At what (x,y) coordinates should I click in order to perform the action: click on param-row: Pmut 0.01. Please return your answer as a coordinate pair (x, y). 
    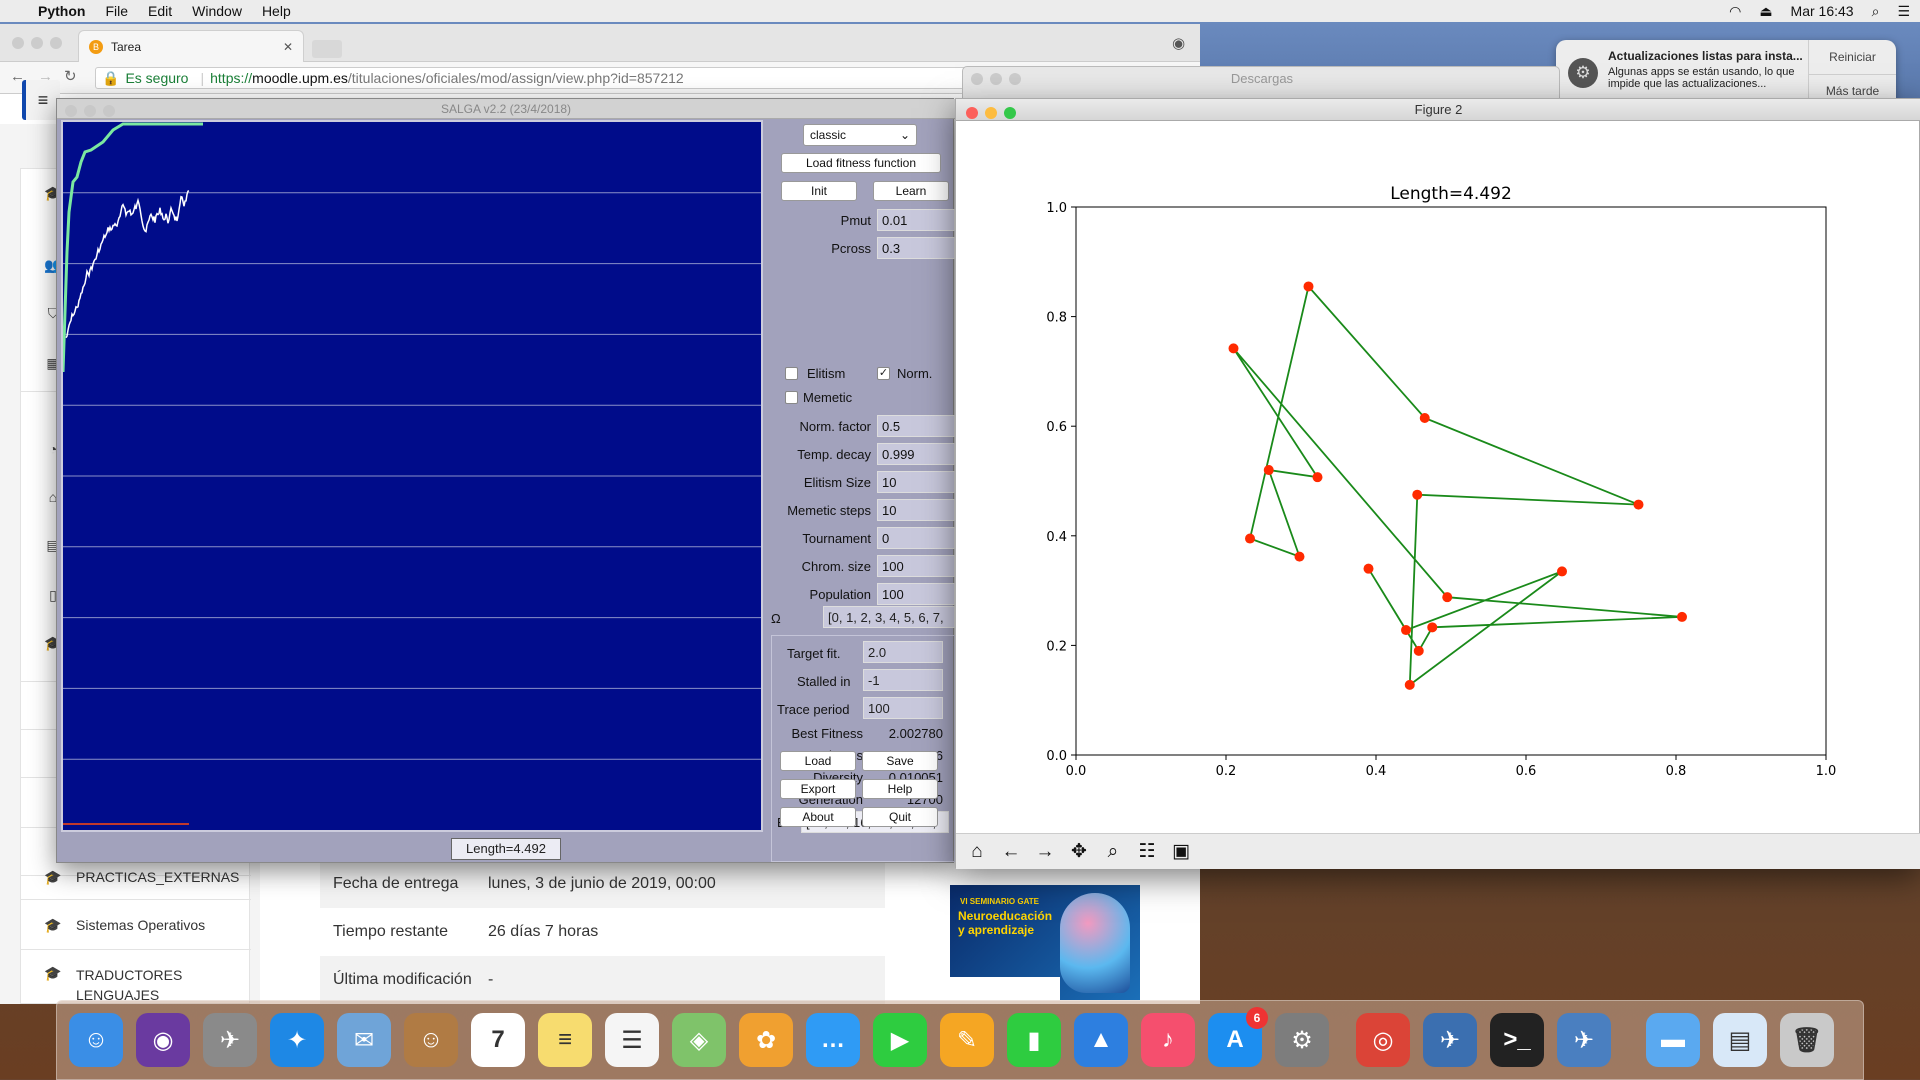
    Looking at the image, I should click on (861, 220).